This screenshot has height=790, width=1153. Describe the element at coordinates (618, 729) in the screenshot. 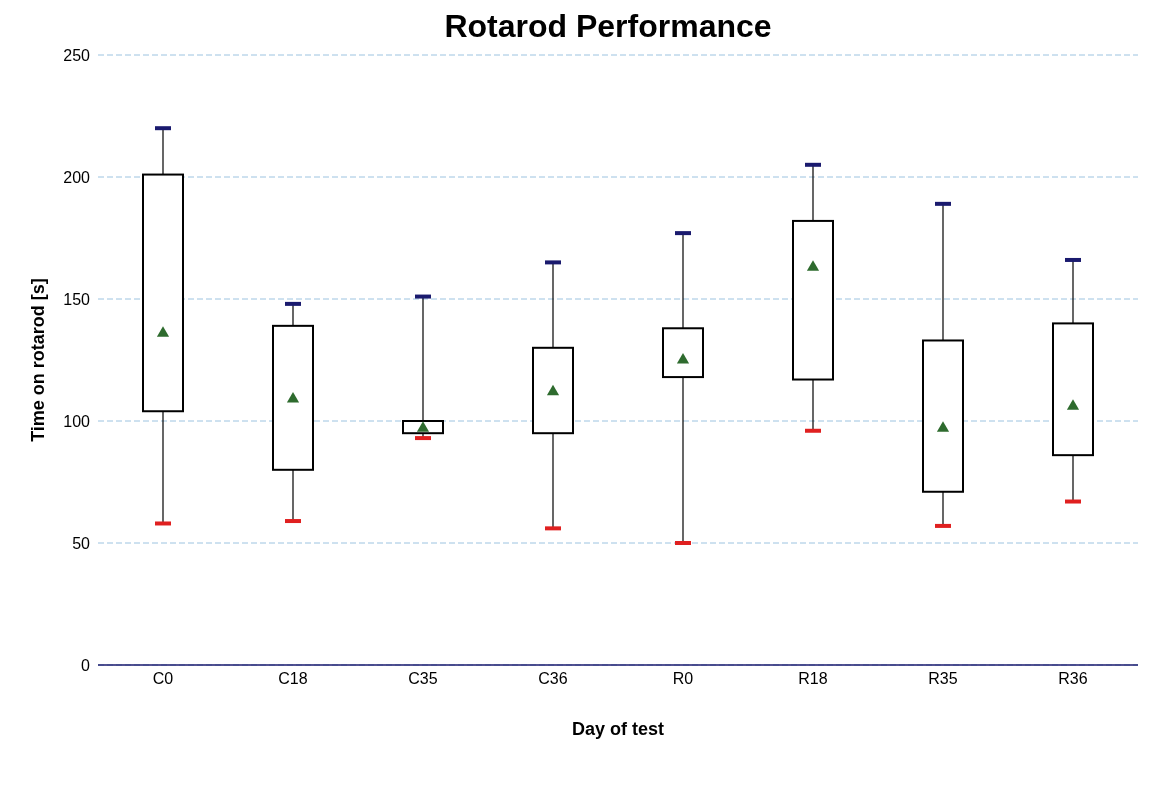

I see `x-axis-title: Day of test` at that location.